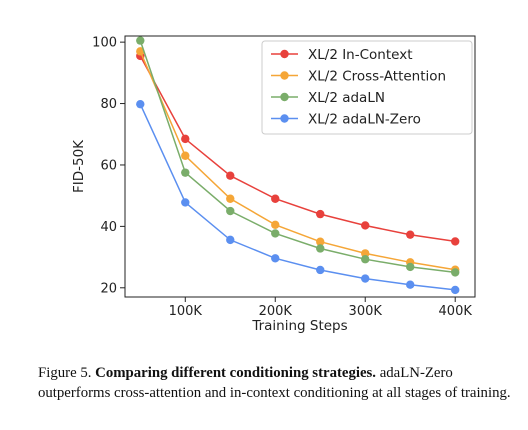 This screenshot has width=528, height=430. Describe the element at coordinates (366, 311) in the screenshot. I see `x-tick-label: 300K` at that location.